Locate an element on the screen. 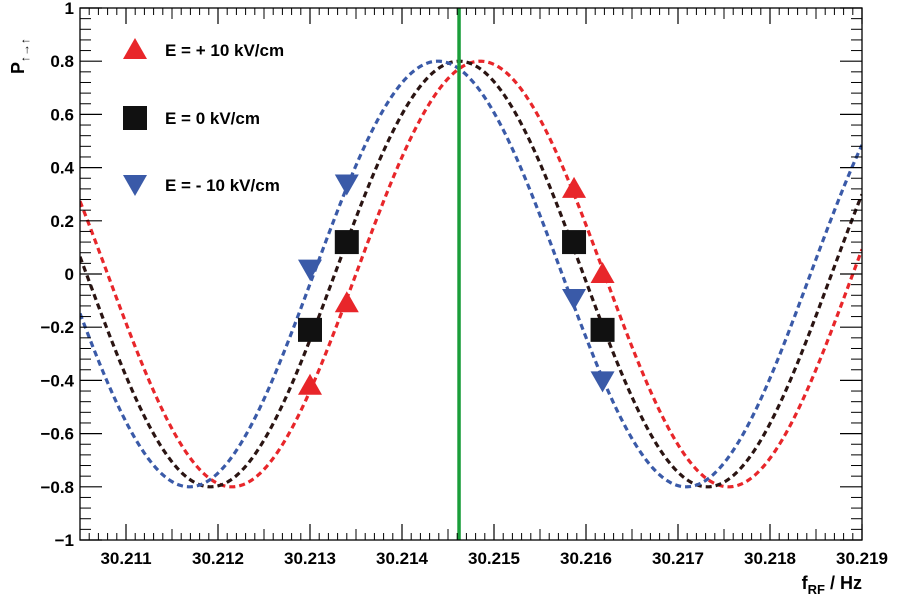 The width and height of the screenshot is (900, 601). x-axis-title-unit: / Hz is located at coordinates (843, 583).